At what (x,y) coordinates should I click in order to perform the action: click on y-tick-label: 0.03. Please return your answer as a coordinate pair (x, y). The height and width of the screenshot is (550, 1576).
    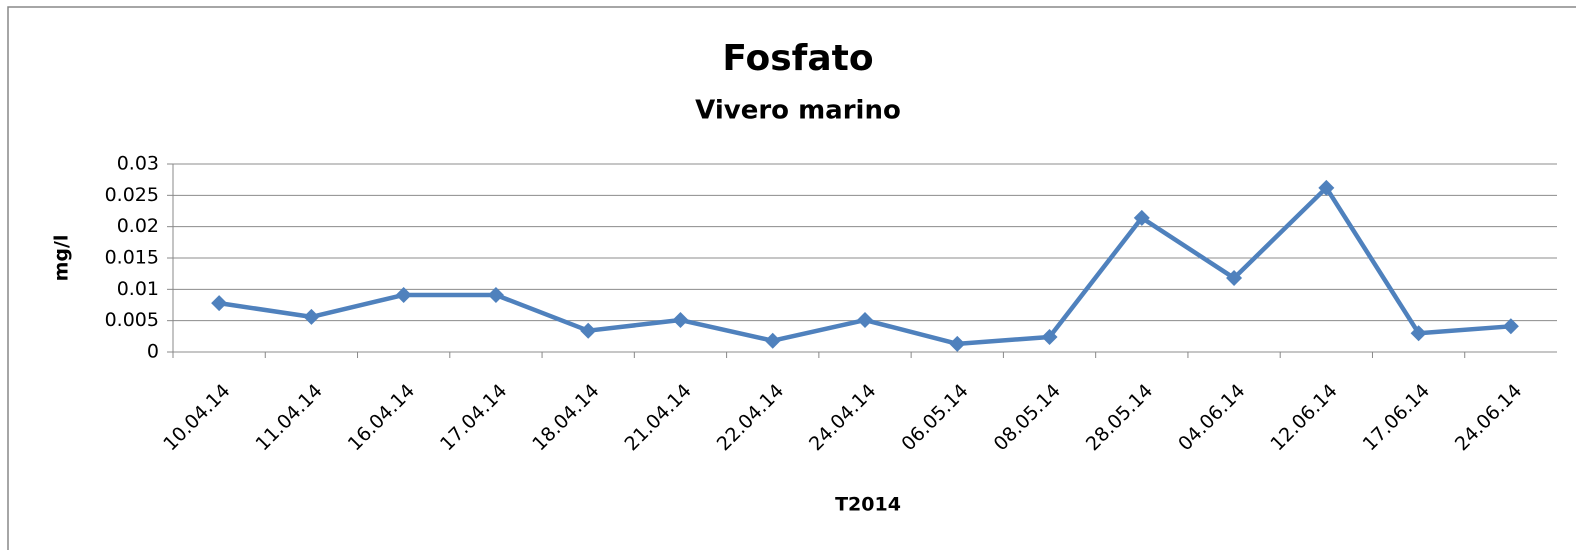
    Looking at the image, I should click on (138, 164).